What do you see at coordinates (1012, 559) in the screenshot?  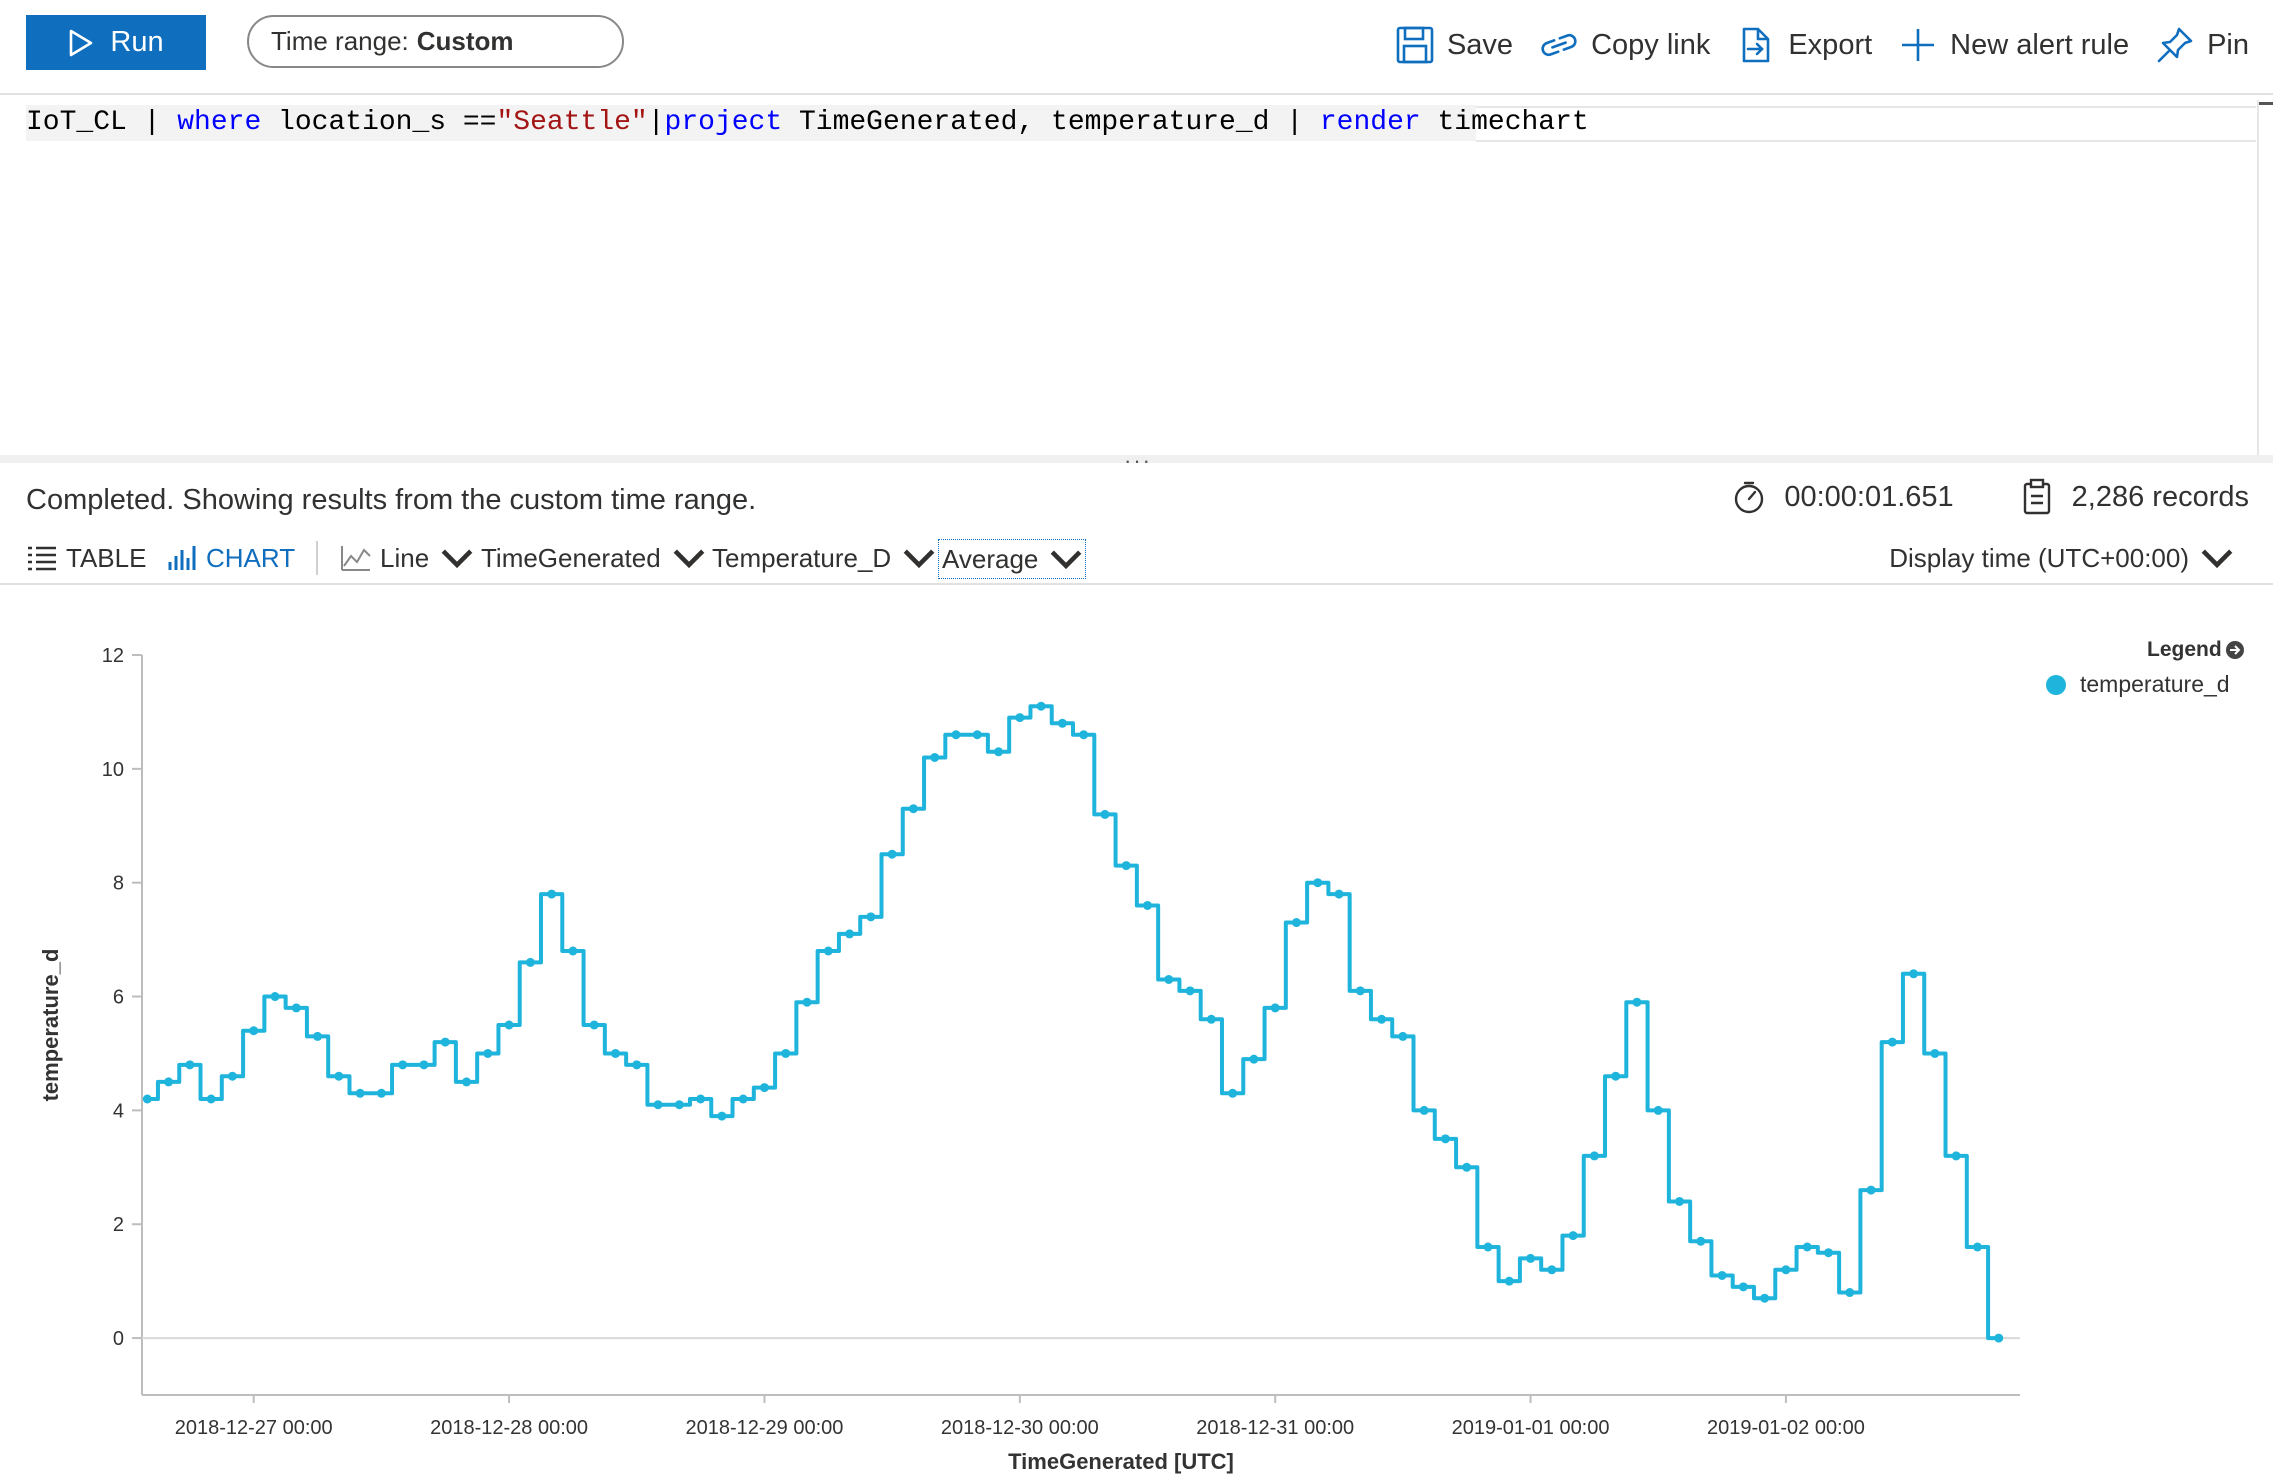 I see `aggregation-dropdown: Average` at bounding box center [1012, 559].